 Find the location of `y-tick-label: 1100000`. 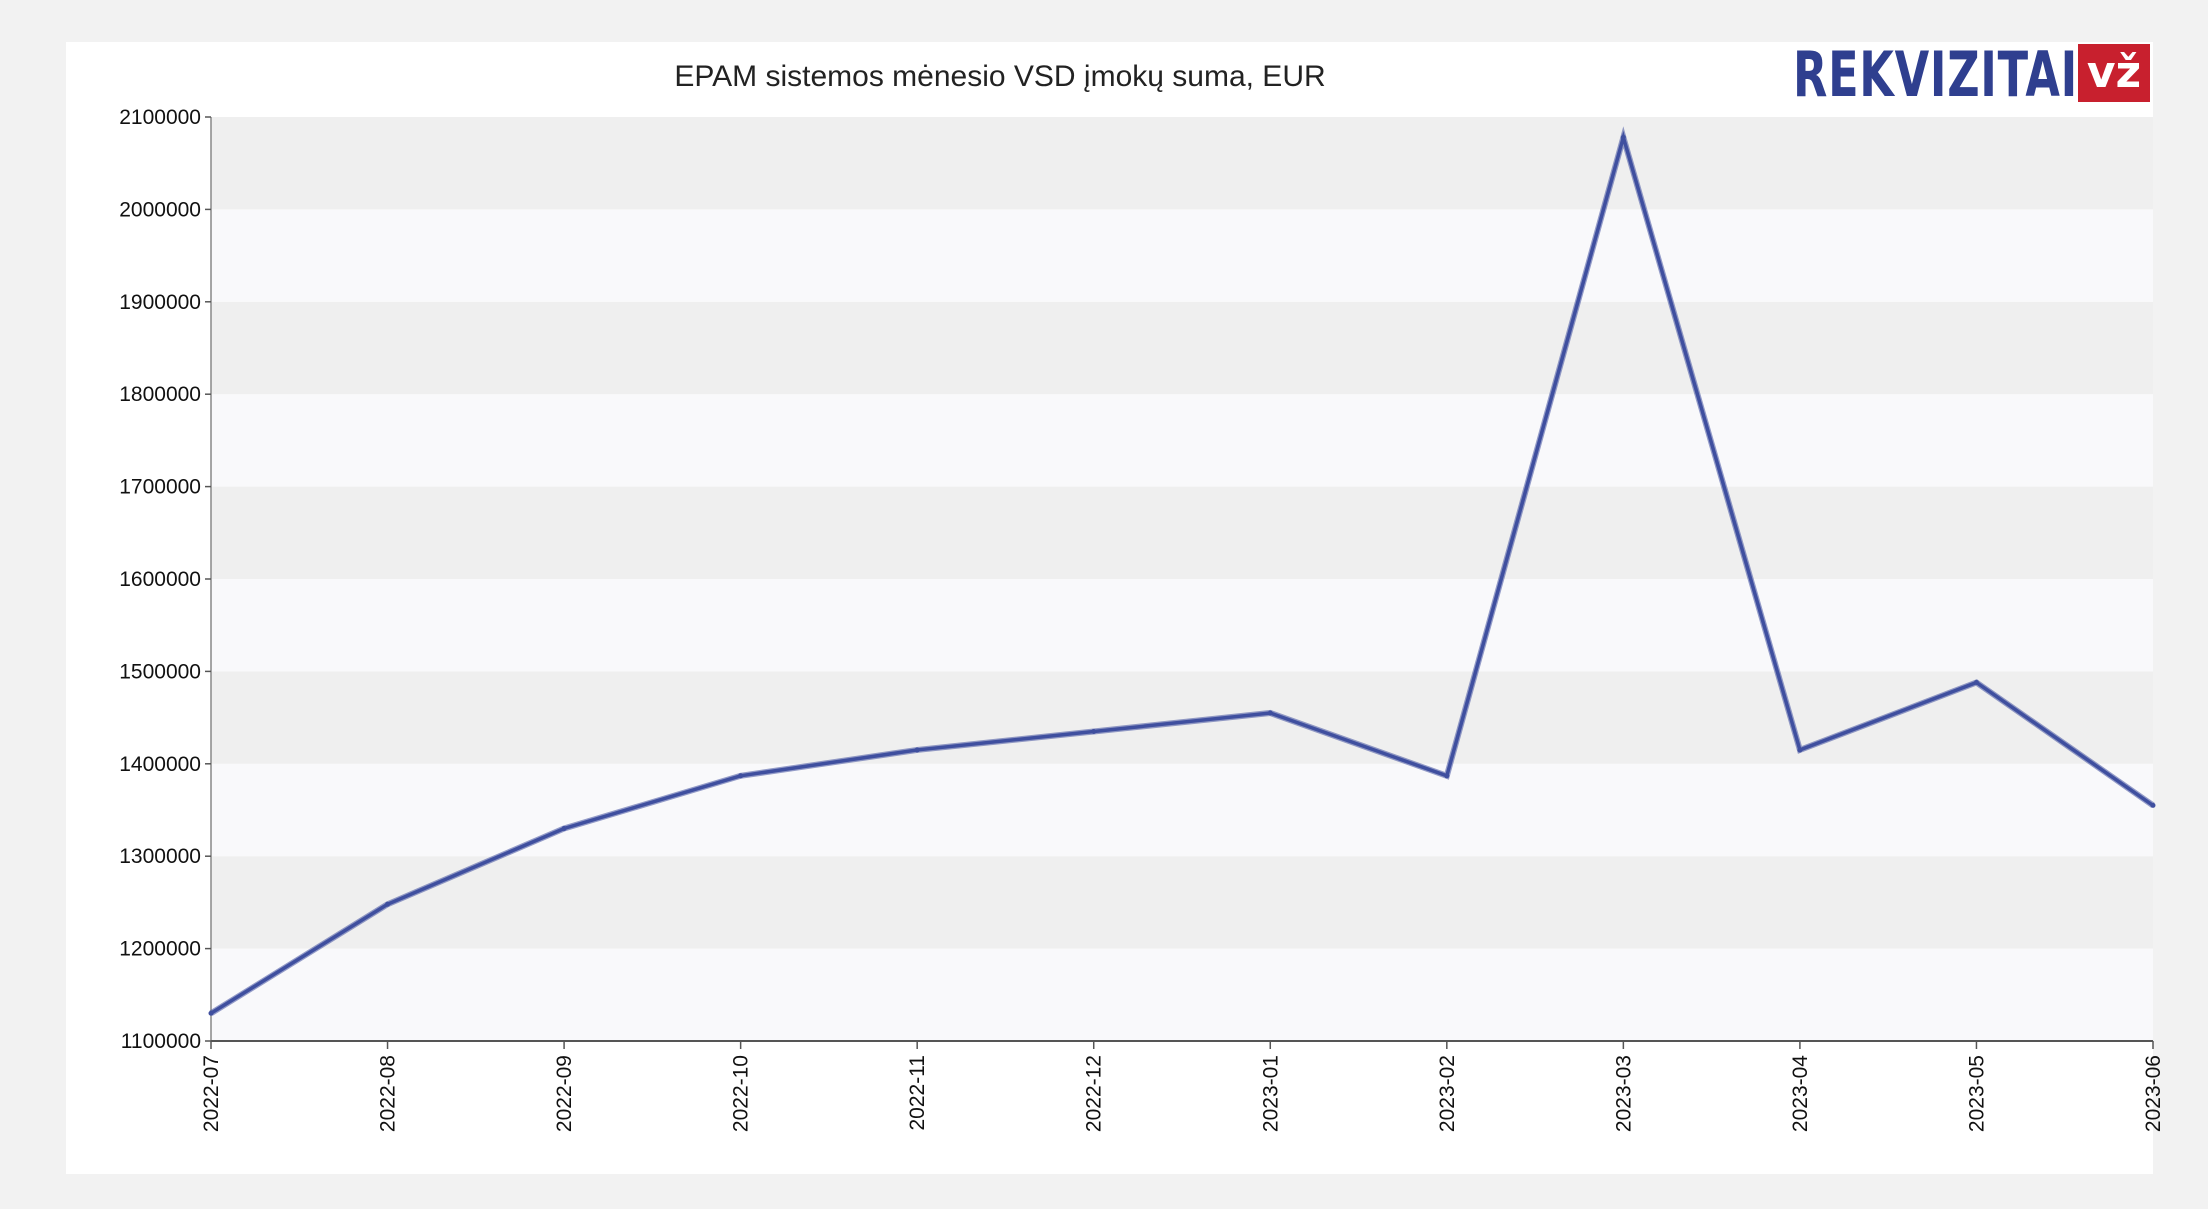

y-tick-label: 1100000 is located at coordinates (161, 1041).